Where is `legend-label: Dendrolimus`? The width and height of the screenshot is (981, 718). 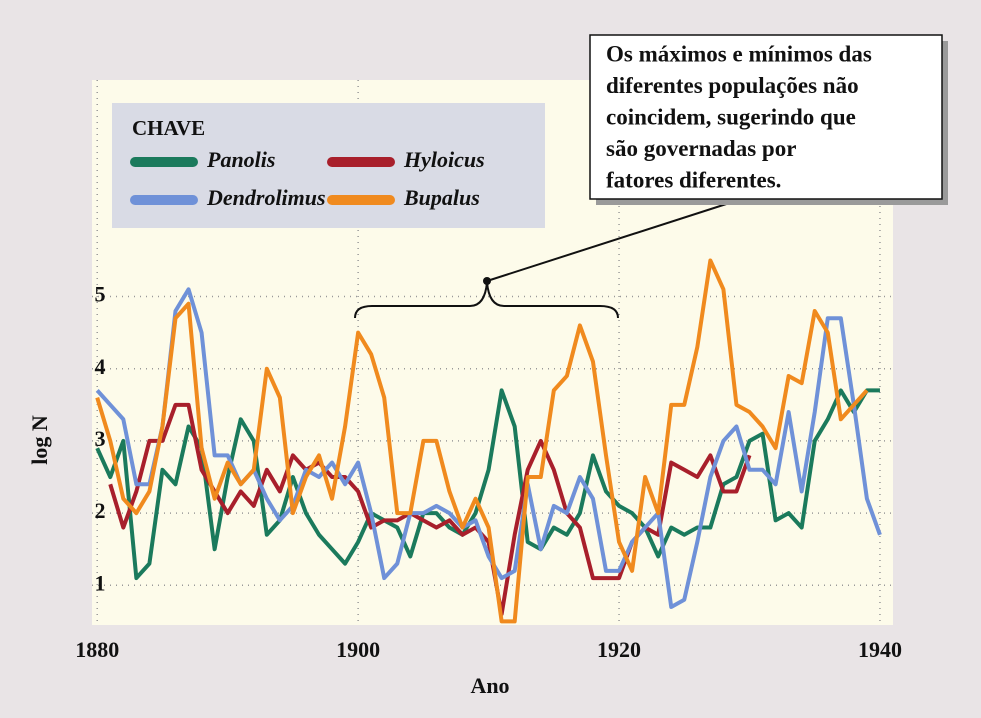
legend-label: Dendrolimus is located at coordinates (266, 197).